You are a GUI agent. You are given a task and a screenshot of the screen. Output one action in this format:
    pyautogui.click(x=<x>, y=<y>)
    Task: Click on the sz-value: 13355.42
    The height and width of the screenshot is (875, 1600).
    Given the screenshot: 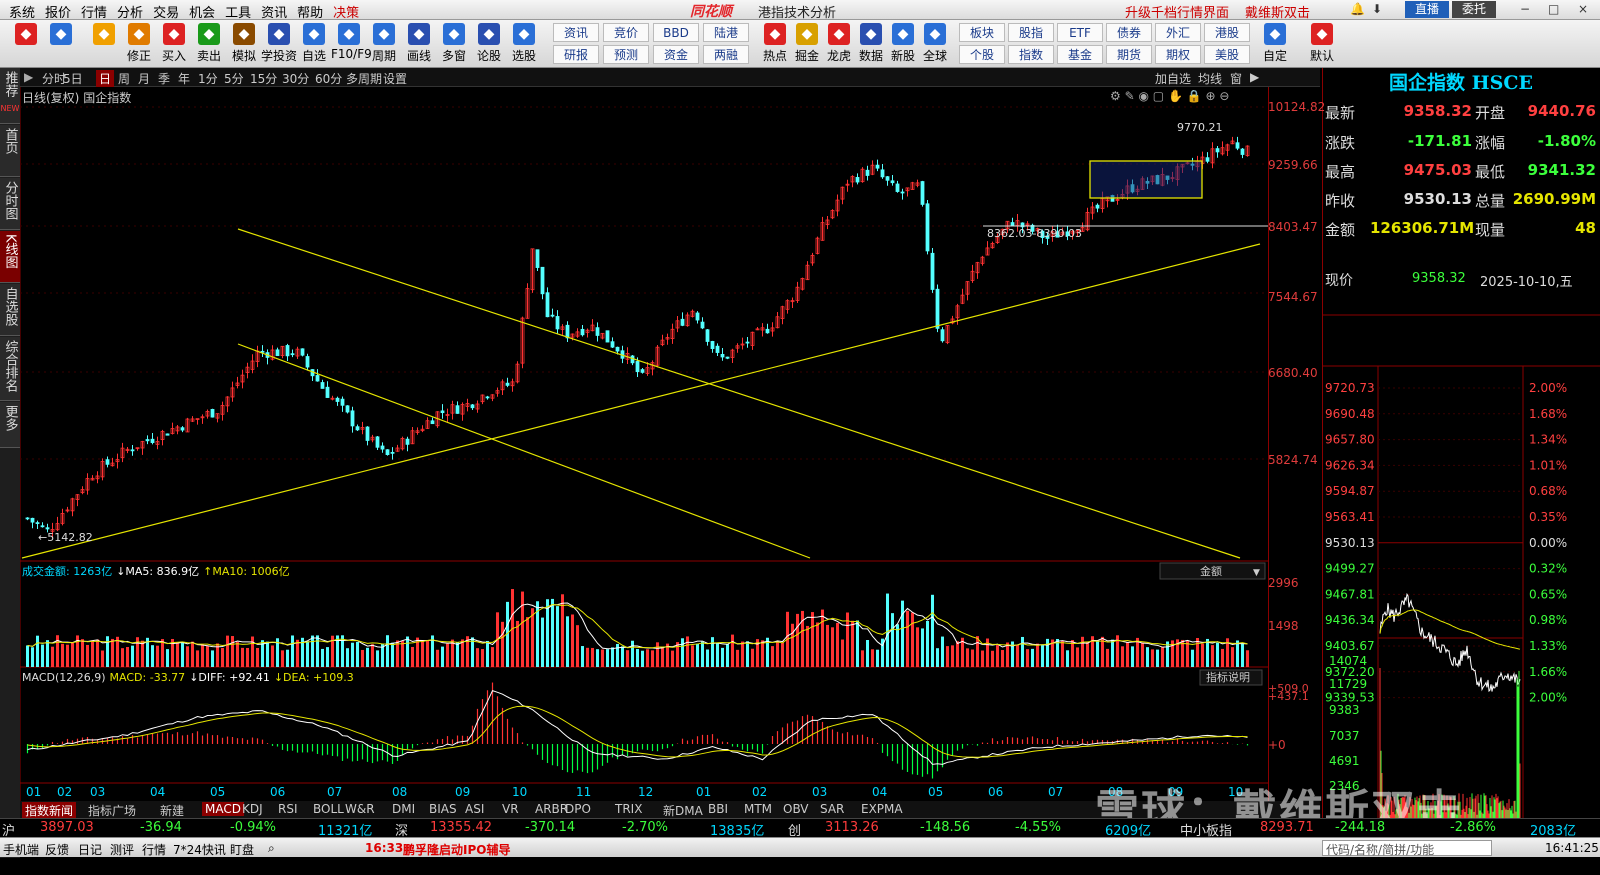 What is the action you would take?
    pyautogui.click(x=461, y=827)
    